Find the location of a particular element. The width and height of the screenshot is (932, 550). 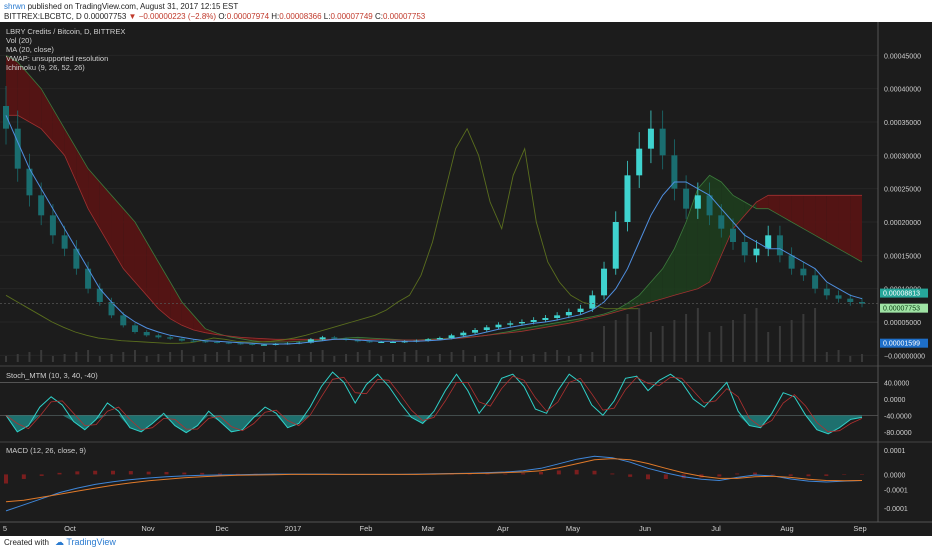

legend-macd: MACD (12, 26, close, 9) is located at coordinates (46, 450).